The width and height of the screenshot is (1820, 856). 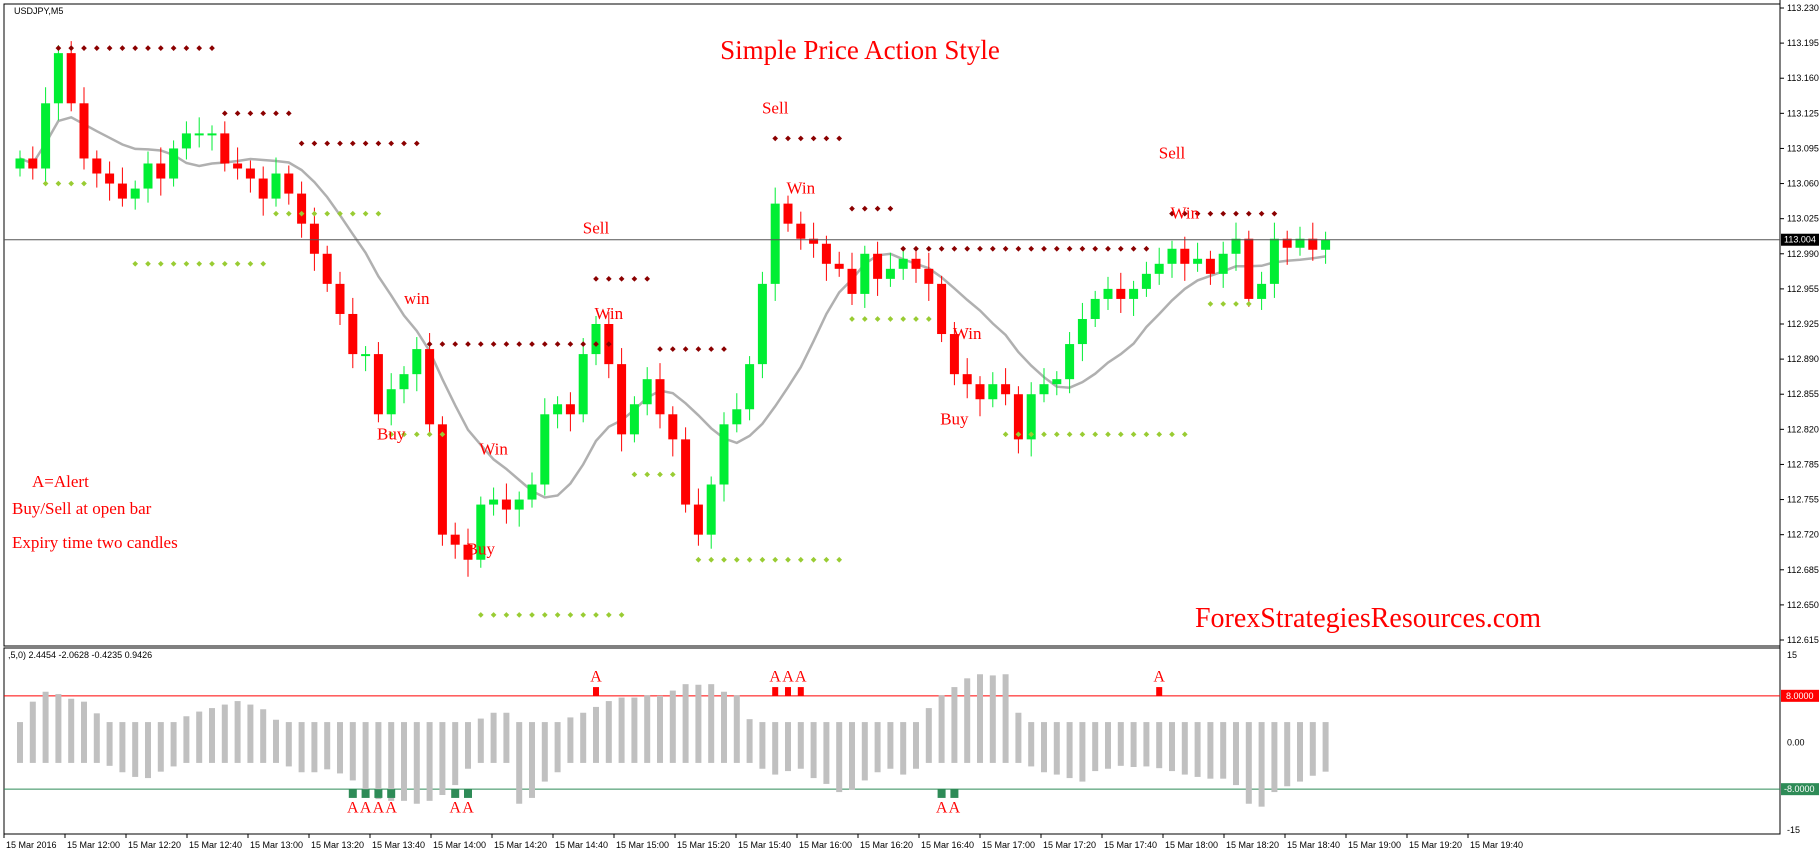 What do you see at coordinates (581, 845) in the screenshot?
I see `time-tick-label: 15 Mar 14:40` at bounding box center [581, 845].